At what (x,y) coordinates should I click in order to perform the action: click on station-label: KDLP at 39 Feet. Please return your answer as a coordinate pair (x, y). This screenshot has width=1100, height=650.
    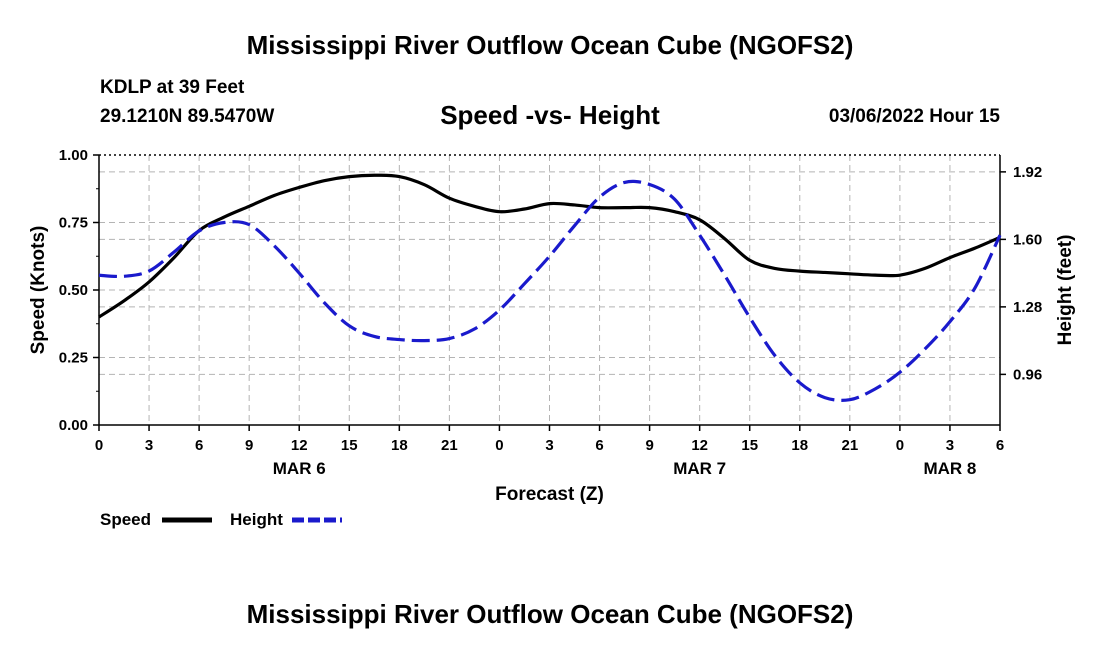
    Looking at the image, I should click on (172, 87).